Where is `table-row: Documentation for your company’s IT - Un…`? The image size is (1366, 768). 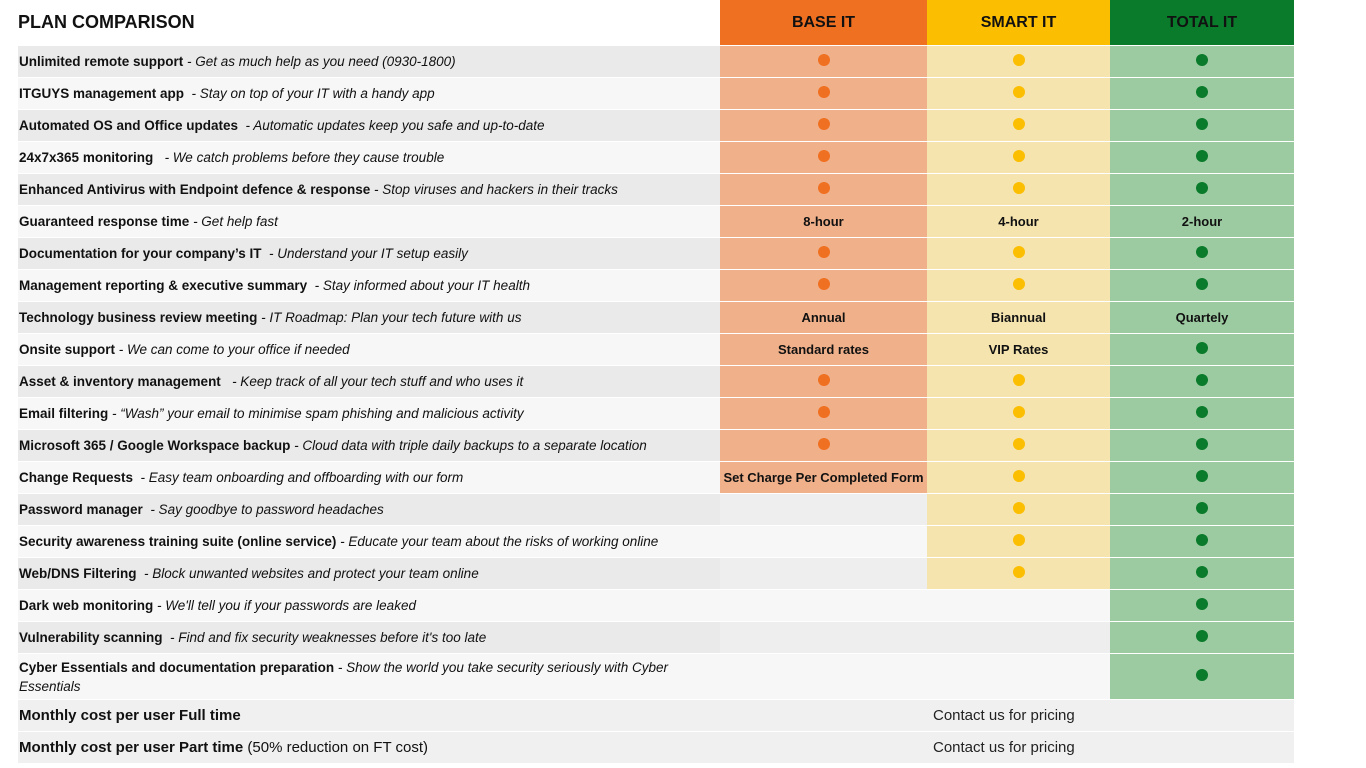 table-row: Documentation for your company’s IT - Un… is located at coordinates (656, 253).